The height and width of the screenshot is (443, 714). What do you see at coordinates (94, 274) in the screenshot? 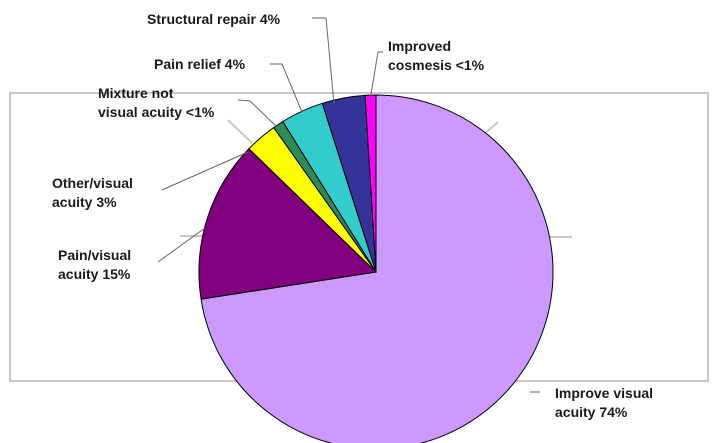
I see `slice-label-line: acuity 15%` at bounding box center [94, 274].